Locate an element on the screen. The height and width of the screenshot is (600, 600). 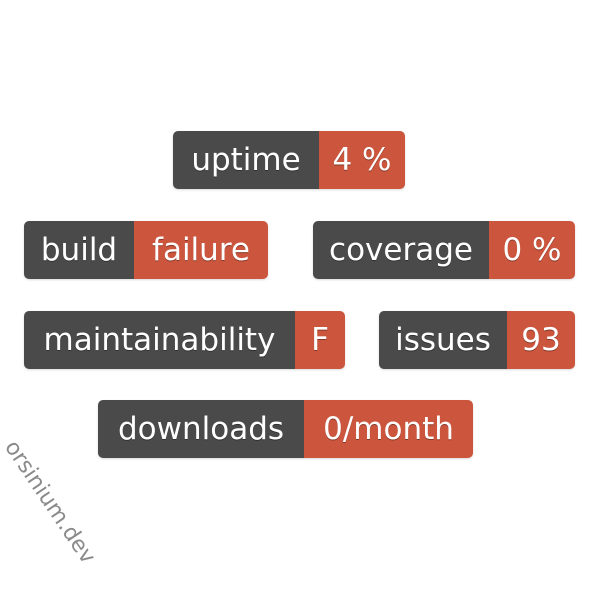
coverage-badge: coverage 0 % is located at coordinates (444, 250).